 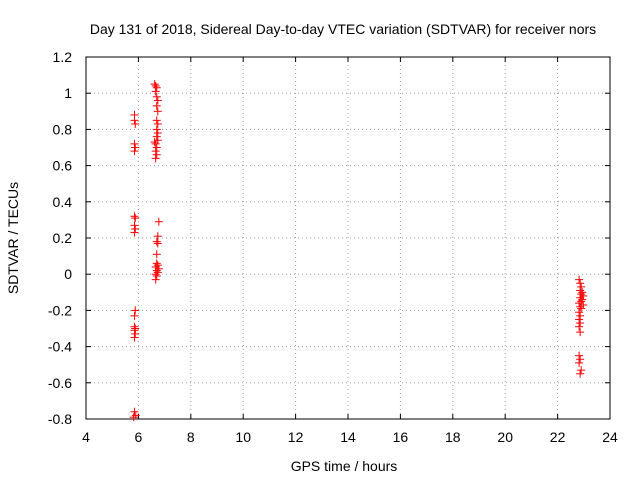 I want to click on y-tick-label: 0.2, so click(x=63, y=238).